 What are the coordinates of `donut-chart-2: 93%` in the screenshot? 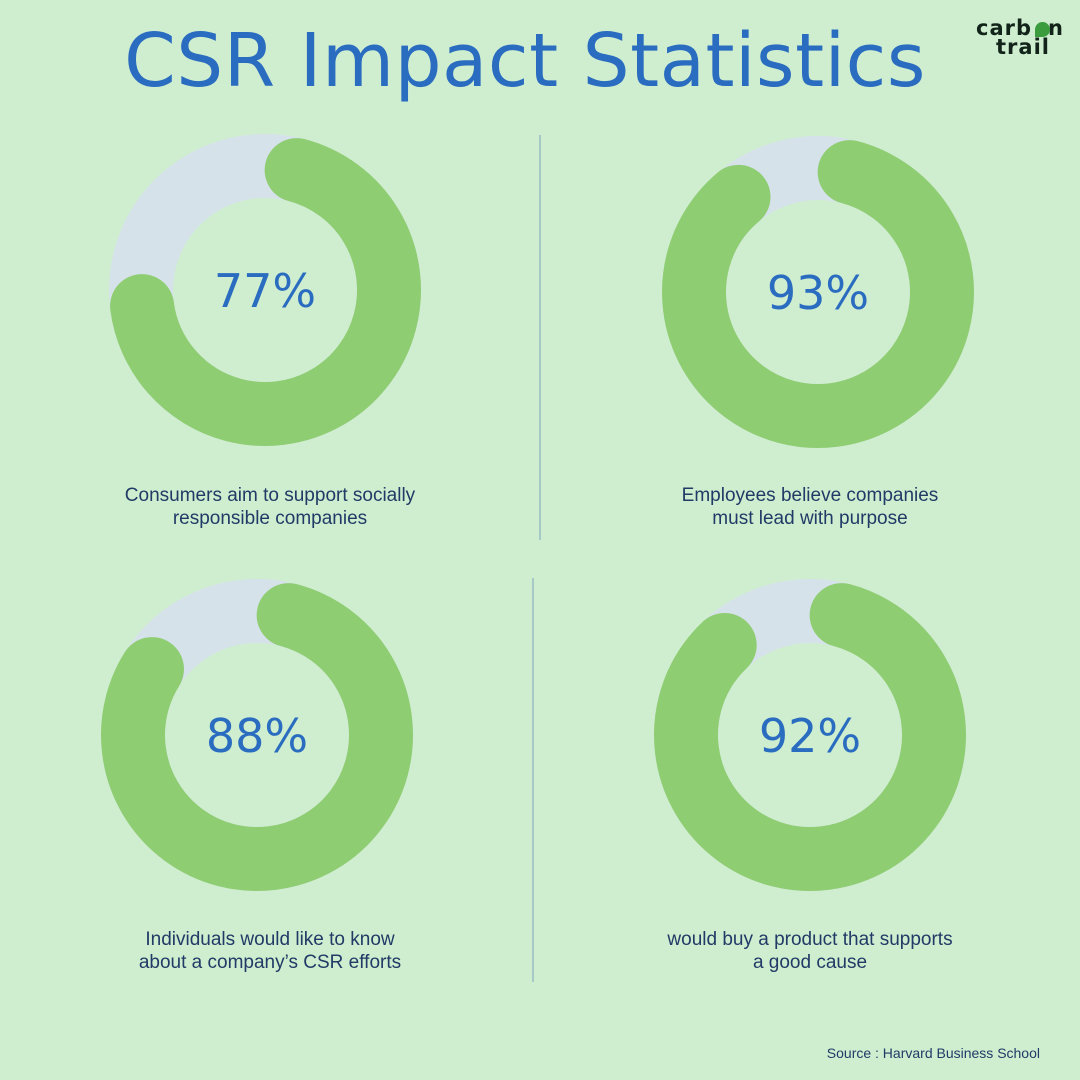 It's located at (818, 292).